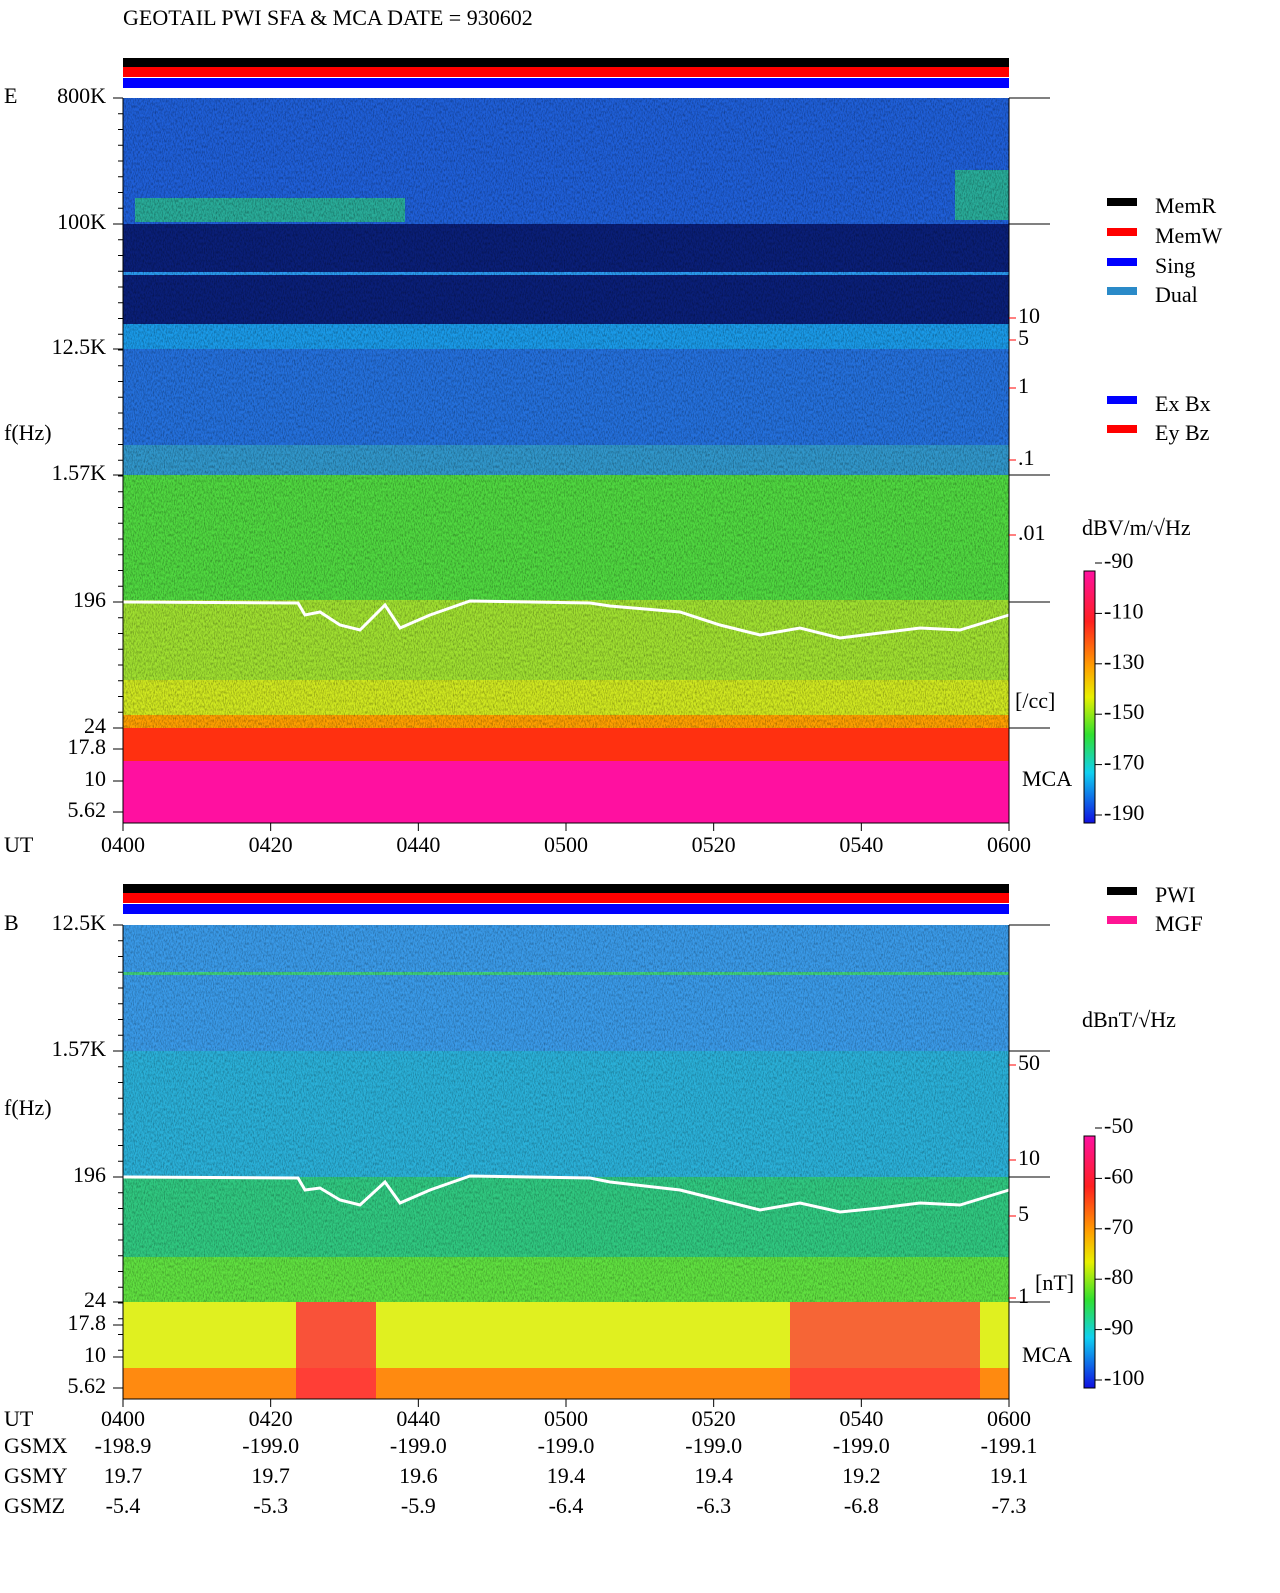  What do you see at coordinates (418, 1475) in the screenshot?
I see `orbit-value: 19.6` at bounding box center [418, 1475].